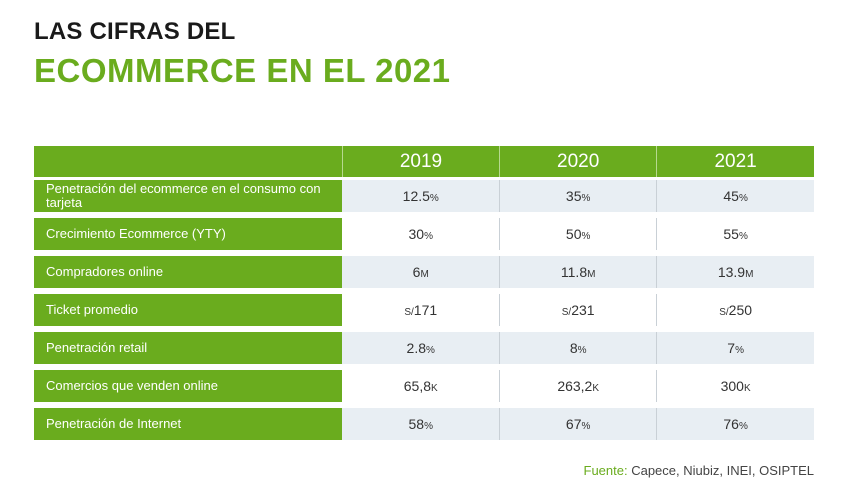  What do you see at coordinates (731, 272) in the screenshot?
I see `cell-value: 13.9` at bounding box center [731, 272].